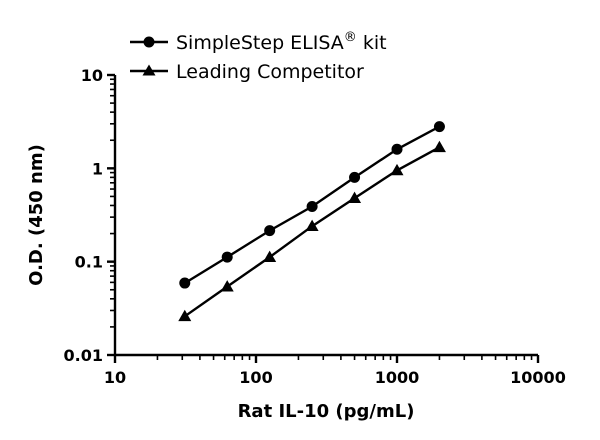 The width and height of the screenshot is (600, 440). Describe the element at coordinates (97, 168) in the screenshot. I see `y-tick-label: 1` at that location.